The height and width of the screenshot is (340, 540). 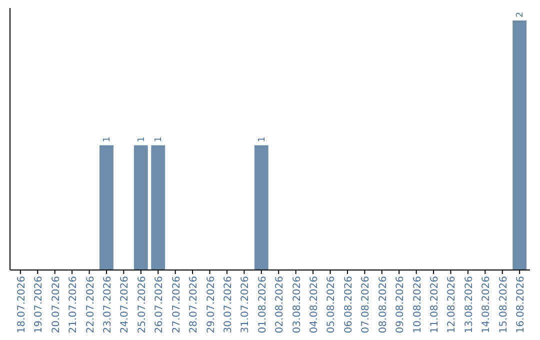 I want to click on x-tick-label: 23.07.2026, so click(x=108, y=305).